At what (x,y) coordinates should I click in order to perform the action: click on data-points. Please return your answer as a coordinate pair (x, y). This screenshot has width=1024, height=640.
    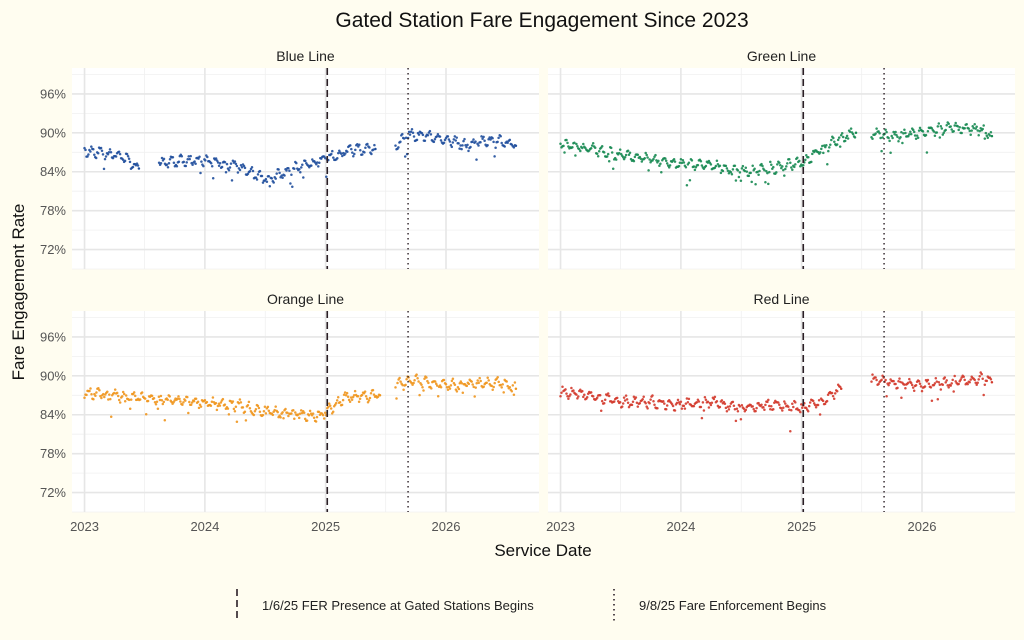
    Looking at the image, I should click on (776, 154).